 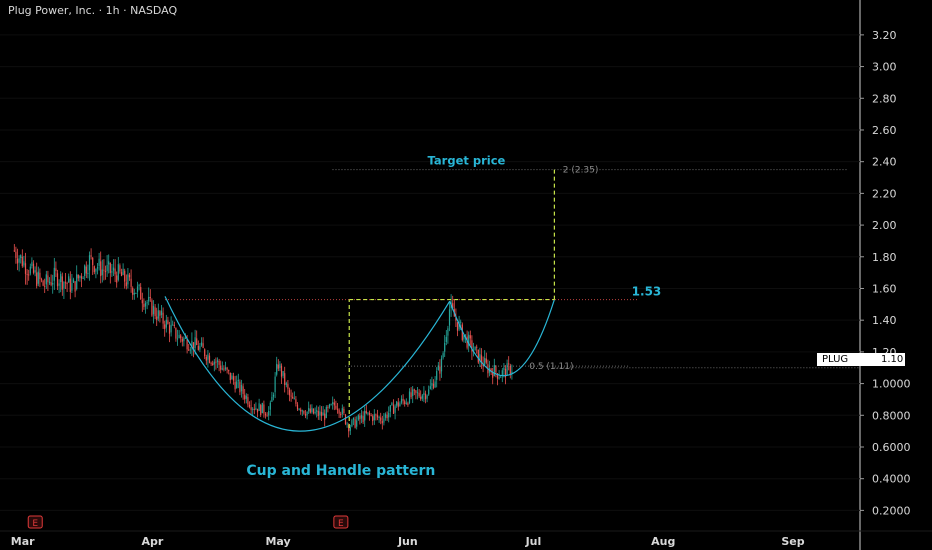 What do you see at coordinates (861, 359) in the screenshot?
I see `current-price-tag: PLUG 1.10` at bounding box center [861, 359].